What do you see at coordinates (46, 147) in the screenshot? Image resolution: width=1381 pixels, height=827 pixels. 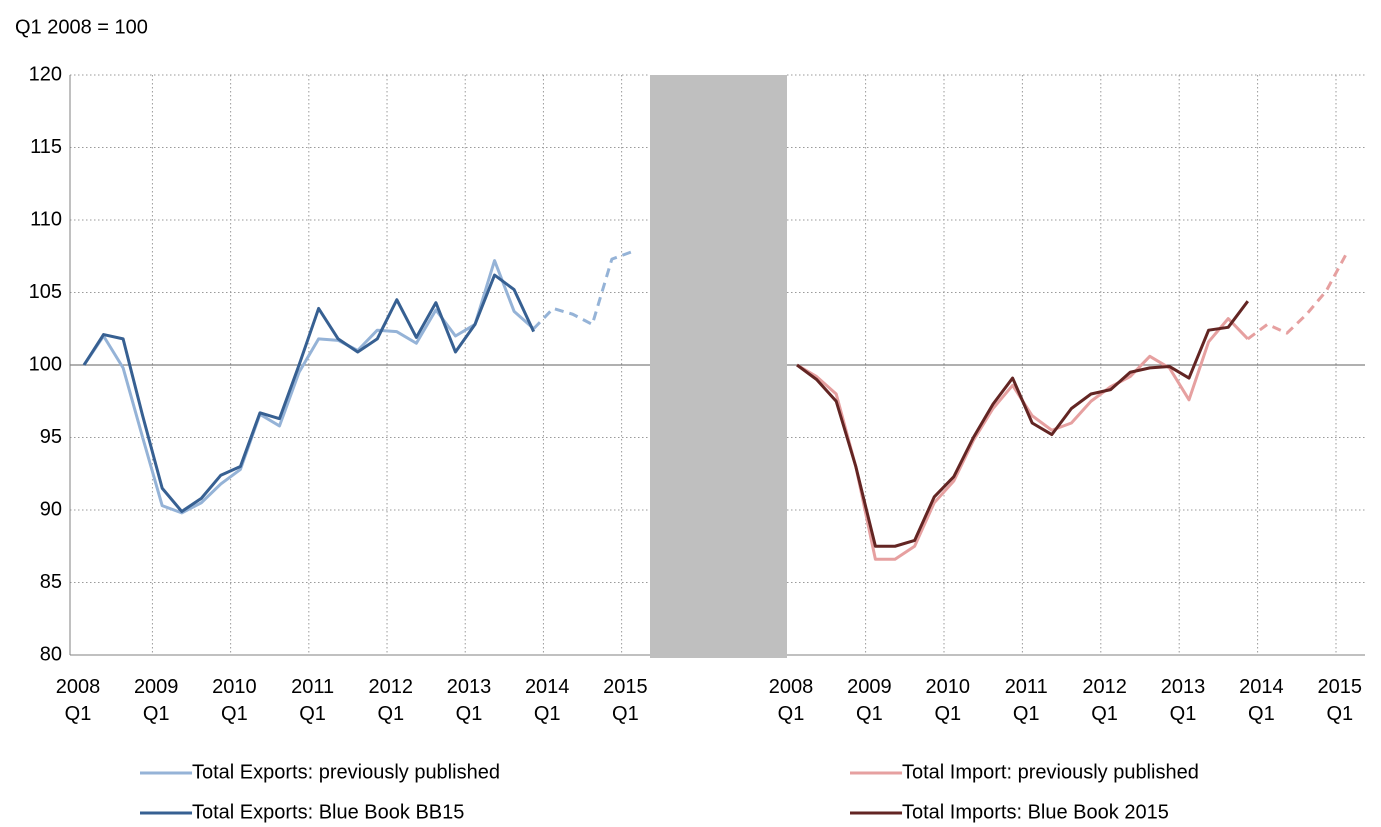 I see `y-tick-label: 115` at bounding box center [46, 147].